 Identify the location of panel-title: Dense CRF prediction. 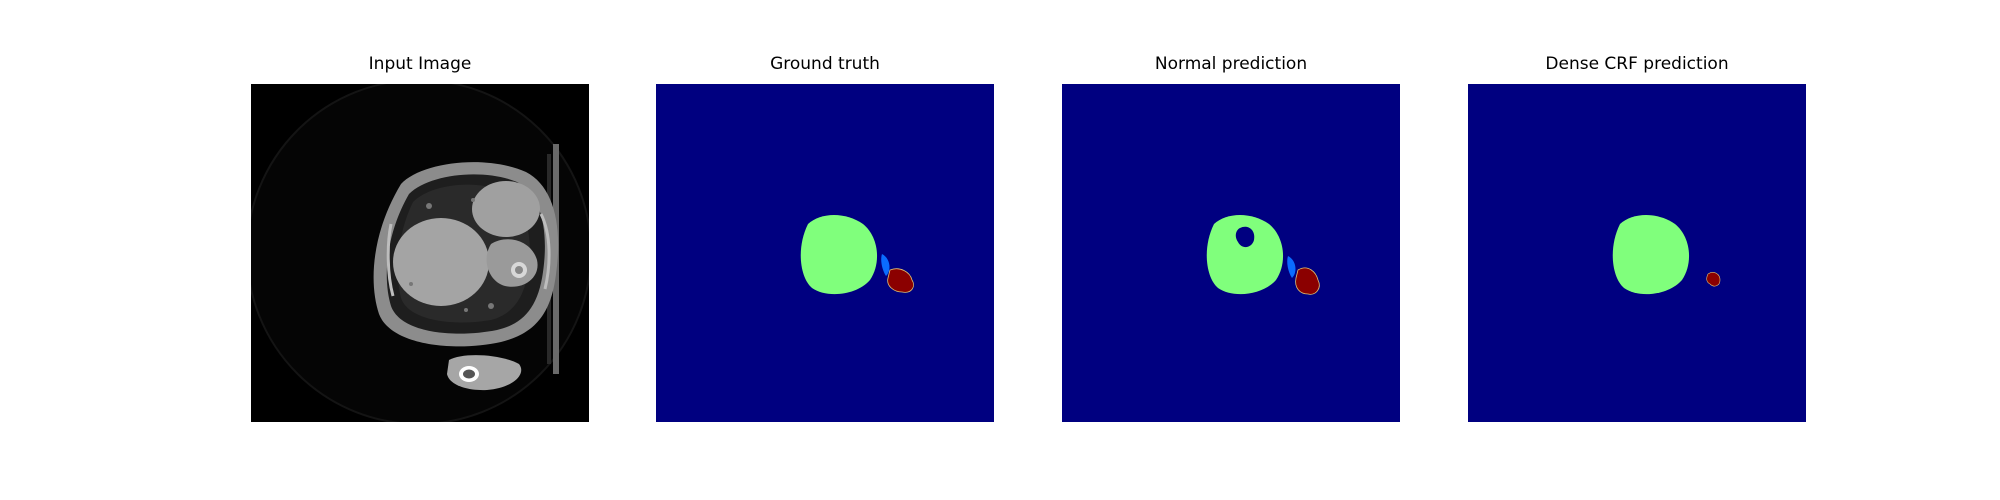
(1637, 64).